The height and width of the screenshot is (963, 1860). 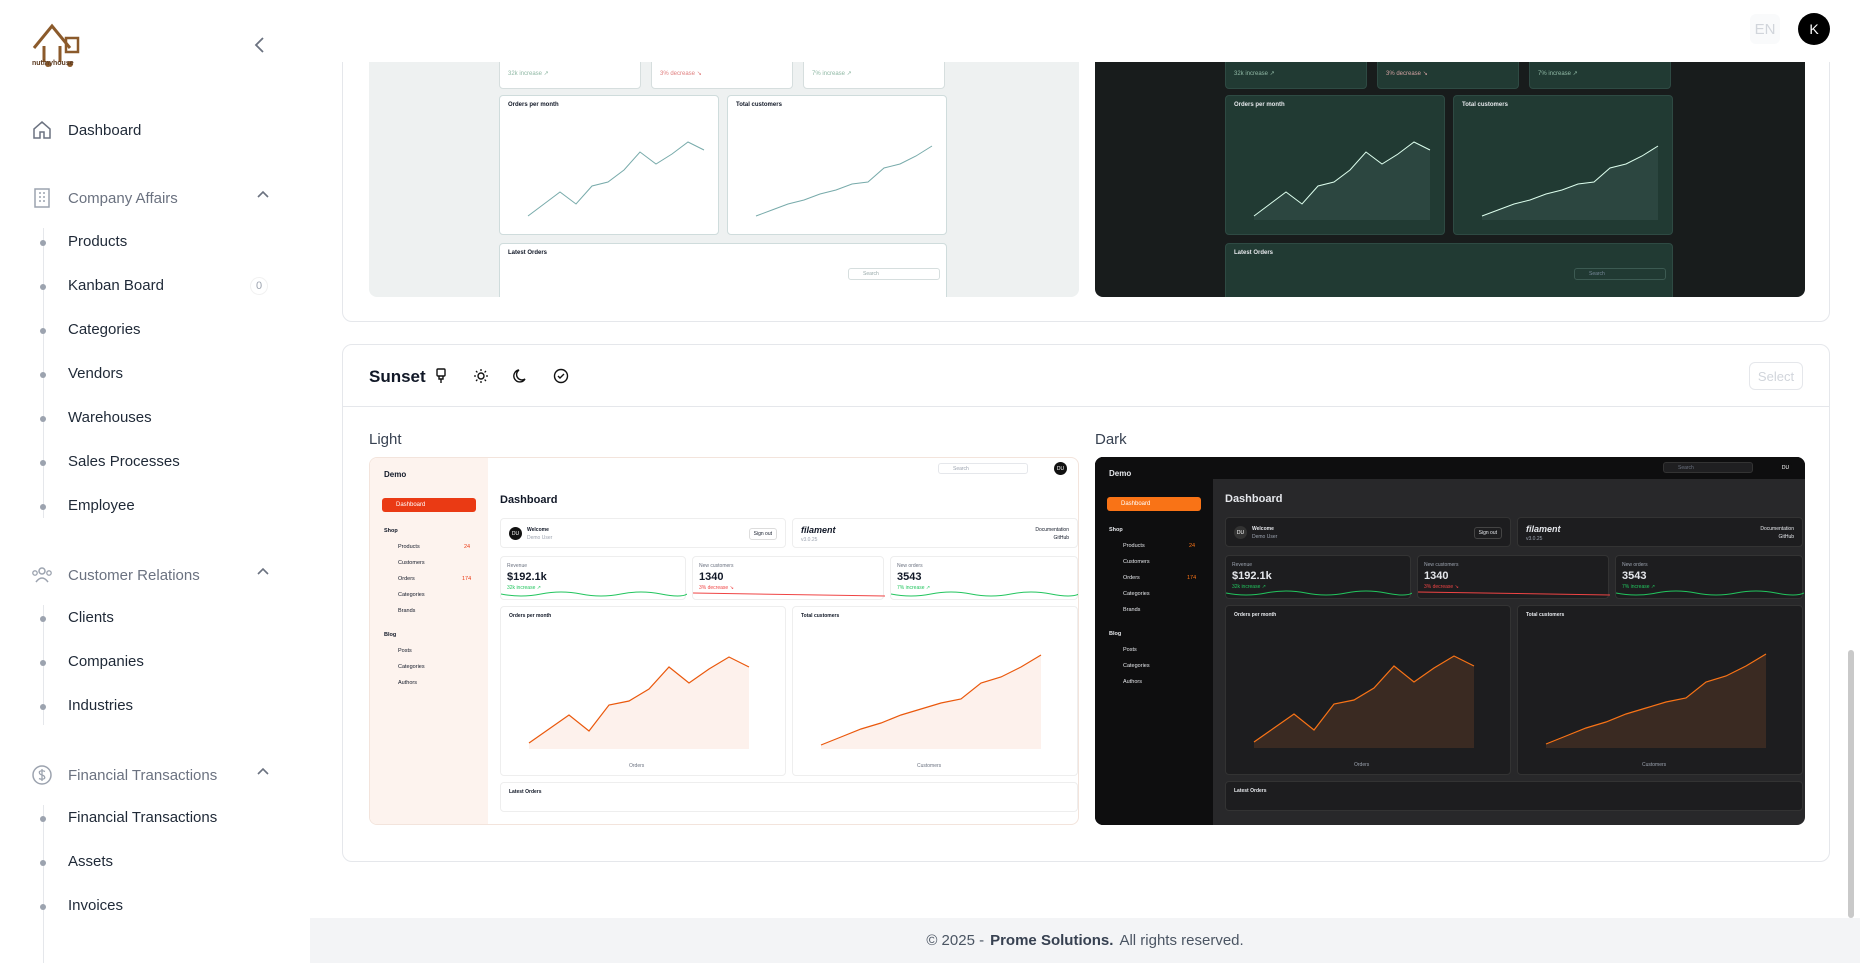 What do you see at coordinates (481, 376) in the screenshot?
I see `sun-icon` at bounding box center [481, 376].